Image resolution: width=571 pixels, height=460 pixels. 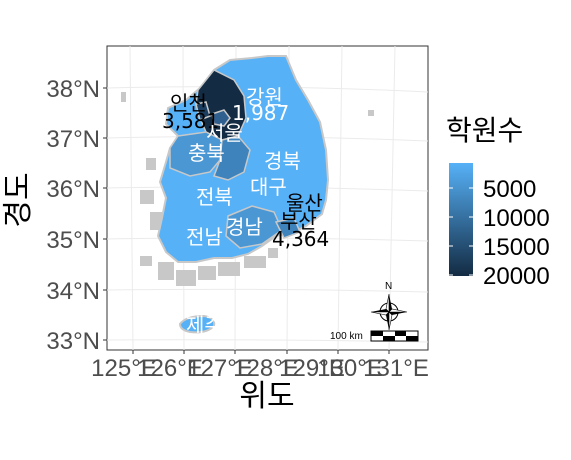 What do you see at coordinates (388, 286) in the screenshot?
I see `north-arrow-label: N` at bounding box center [388, 286].